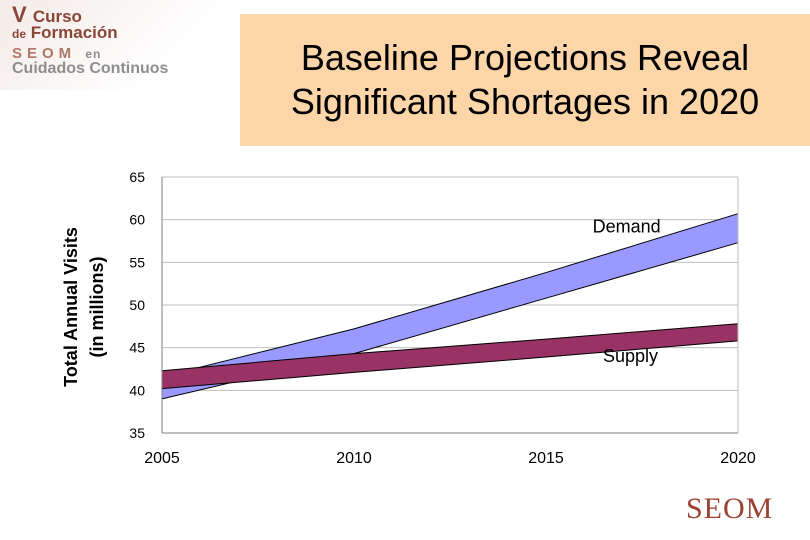 The width and height of the screenshot is (810, 540). What do you see at coordinates (137, 177) in the screenshot?
I see `y-tick-label-65: 65` at bounding box center [137, 177].